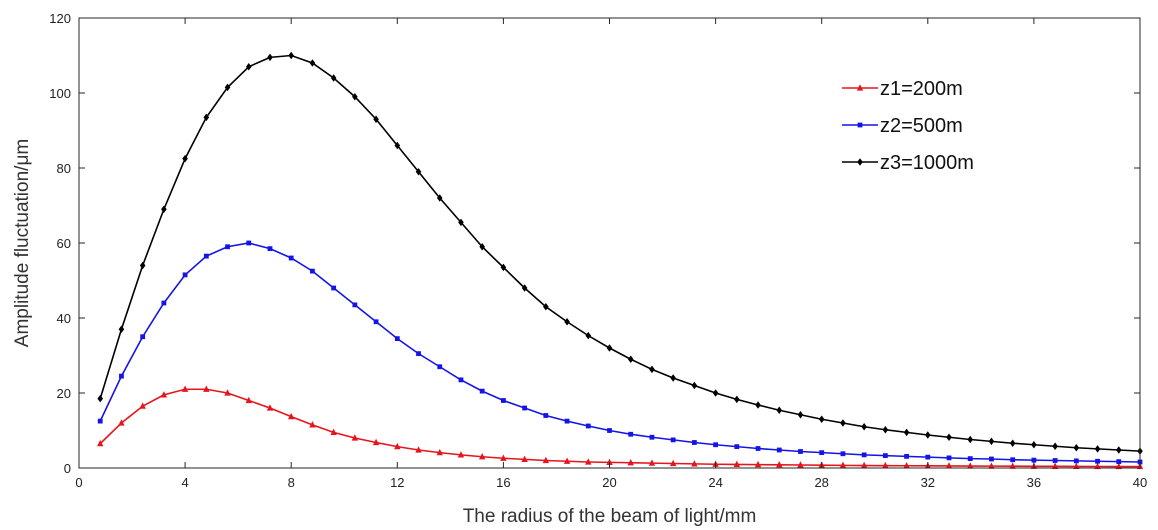  I want to click on x-tick-label: 28, so click(821, 482).